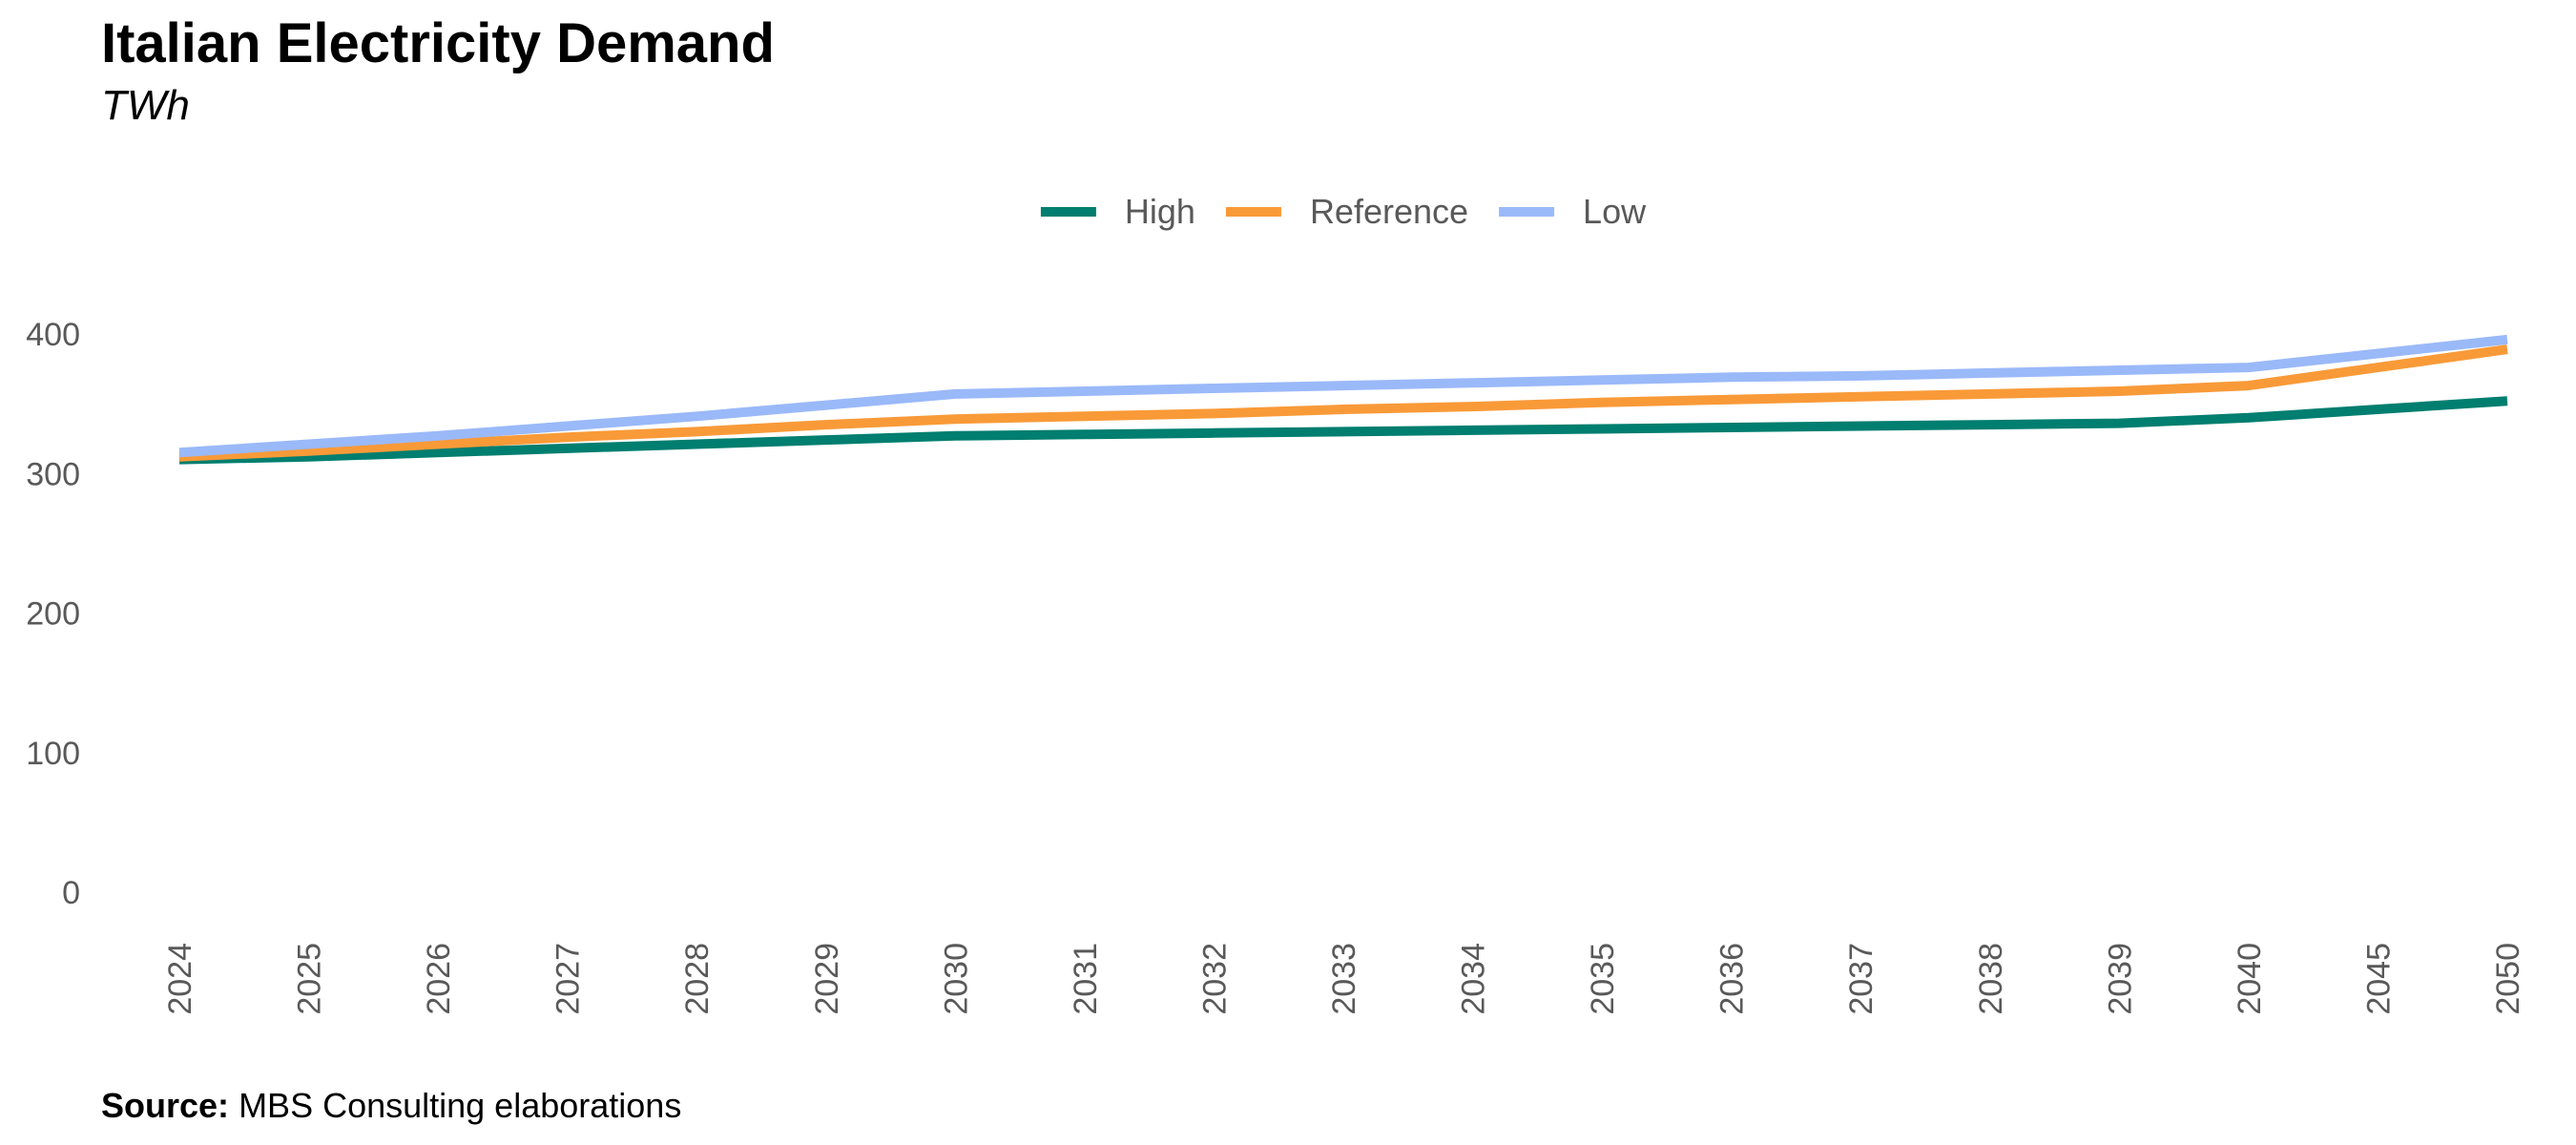 This screenshot has width=2576, height=1145. Describe the element at coordinates (1214, 979) in the screenshot. I see `x-tick-label: 2032` at that location.